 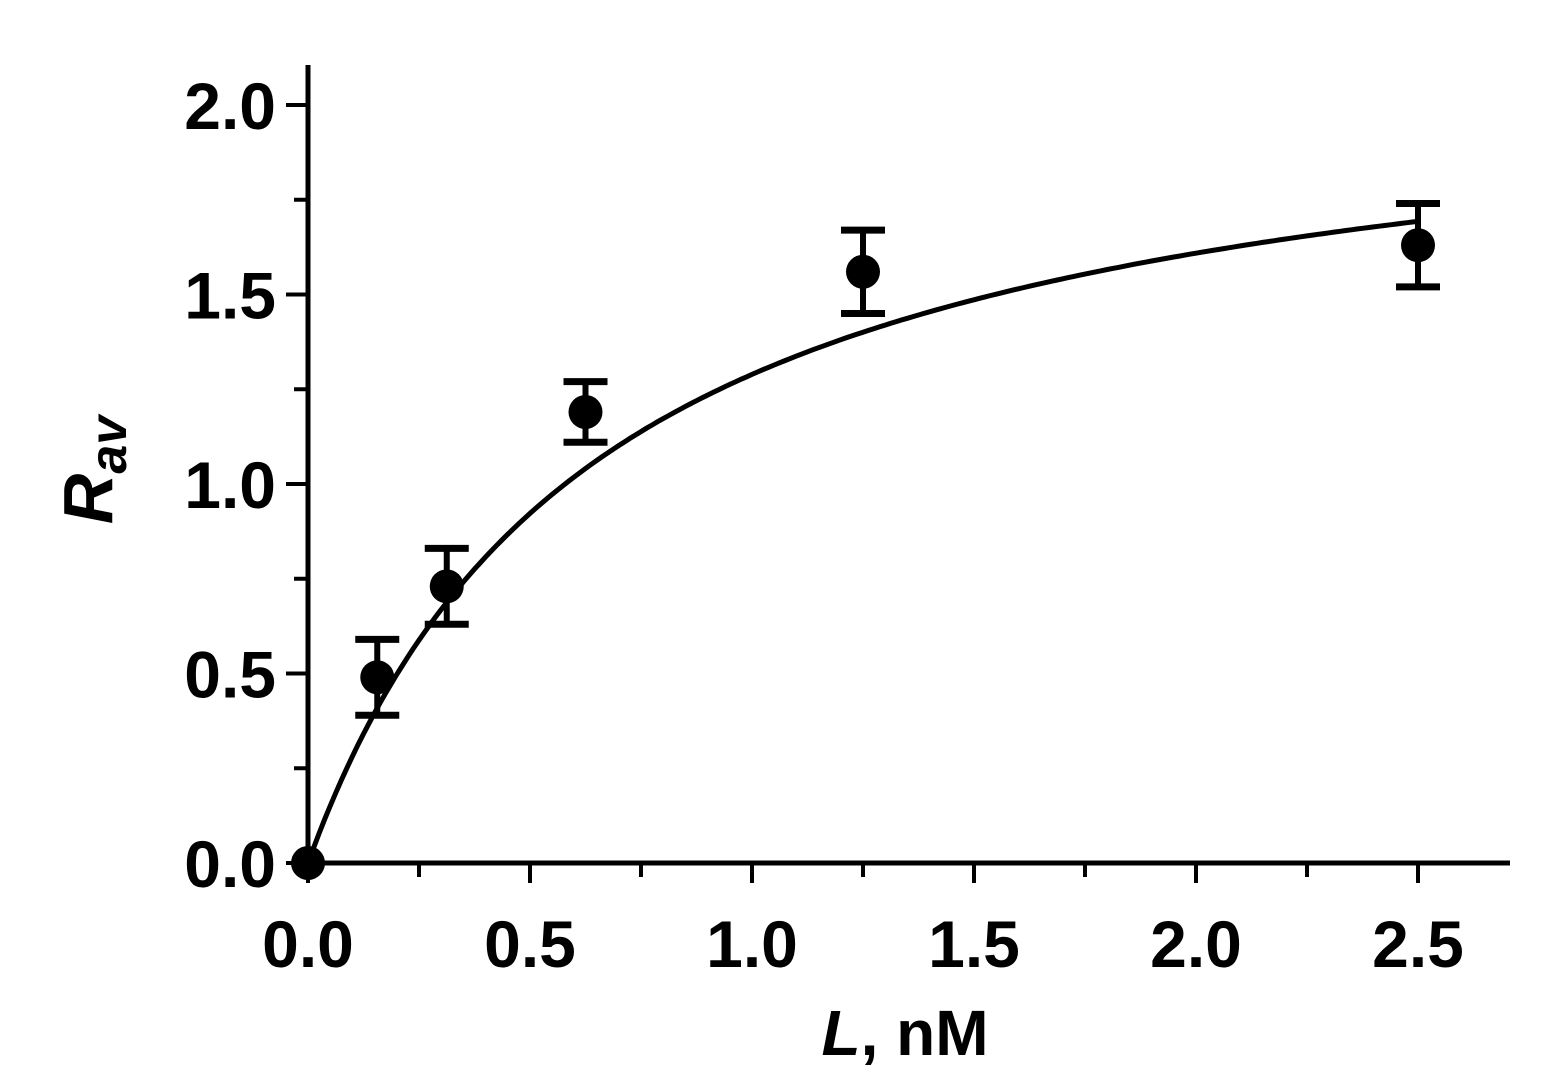 What do you see at coordinates (93, 468) in the screenshot?
I see `y-axis-label: Rav` at bounding box center [93, 468].